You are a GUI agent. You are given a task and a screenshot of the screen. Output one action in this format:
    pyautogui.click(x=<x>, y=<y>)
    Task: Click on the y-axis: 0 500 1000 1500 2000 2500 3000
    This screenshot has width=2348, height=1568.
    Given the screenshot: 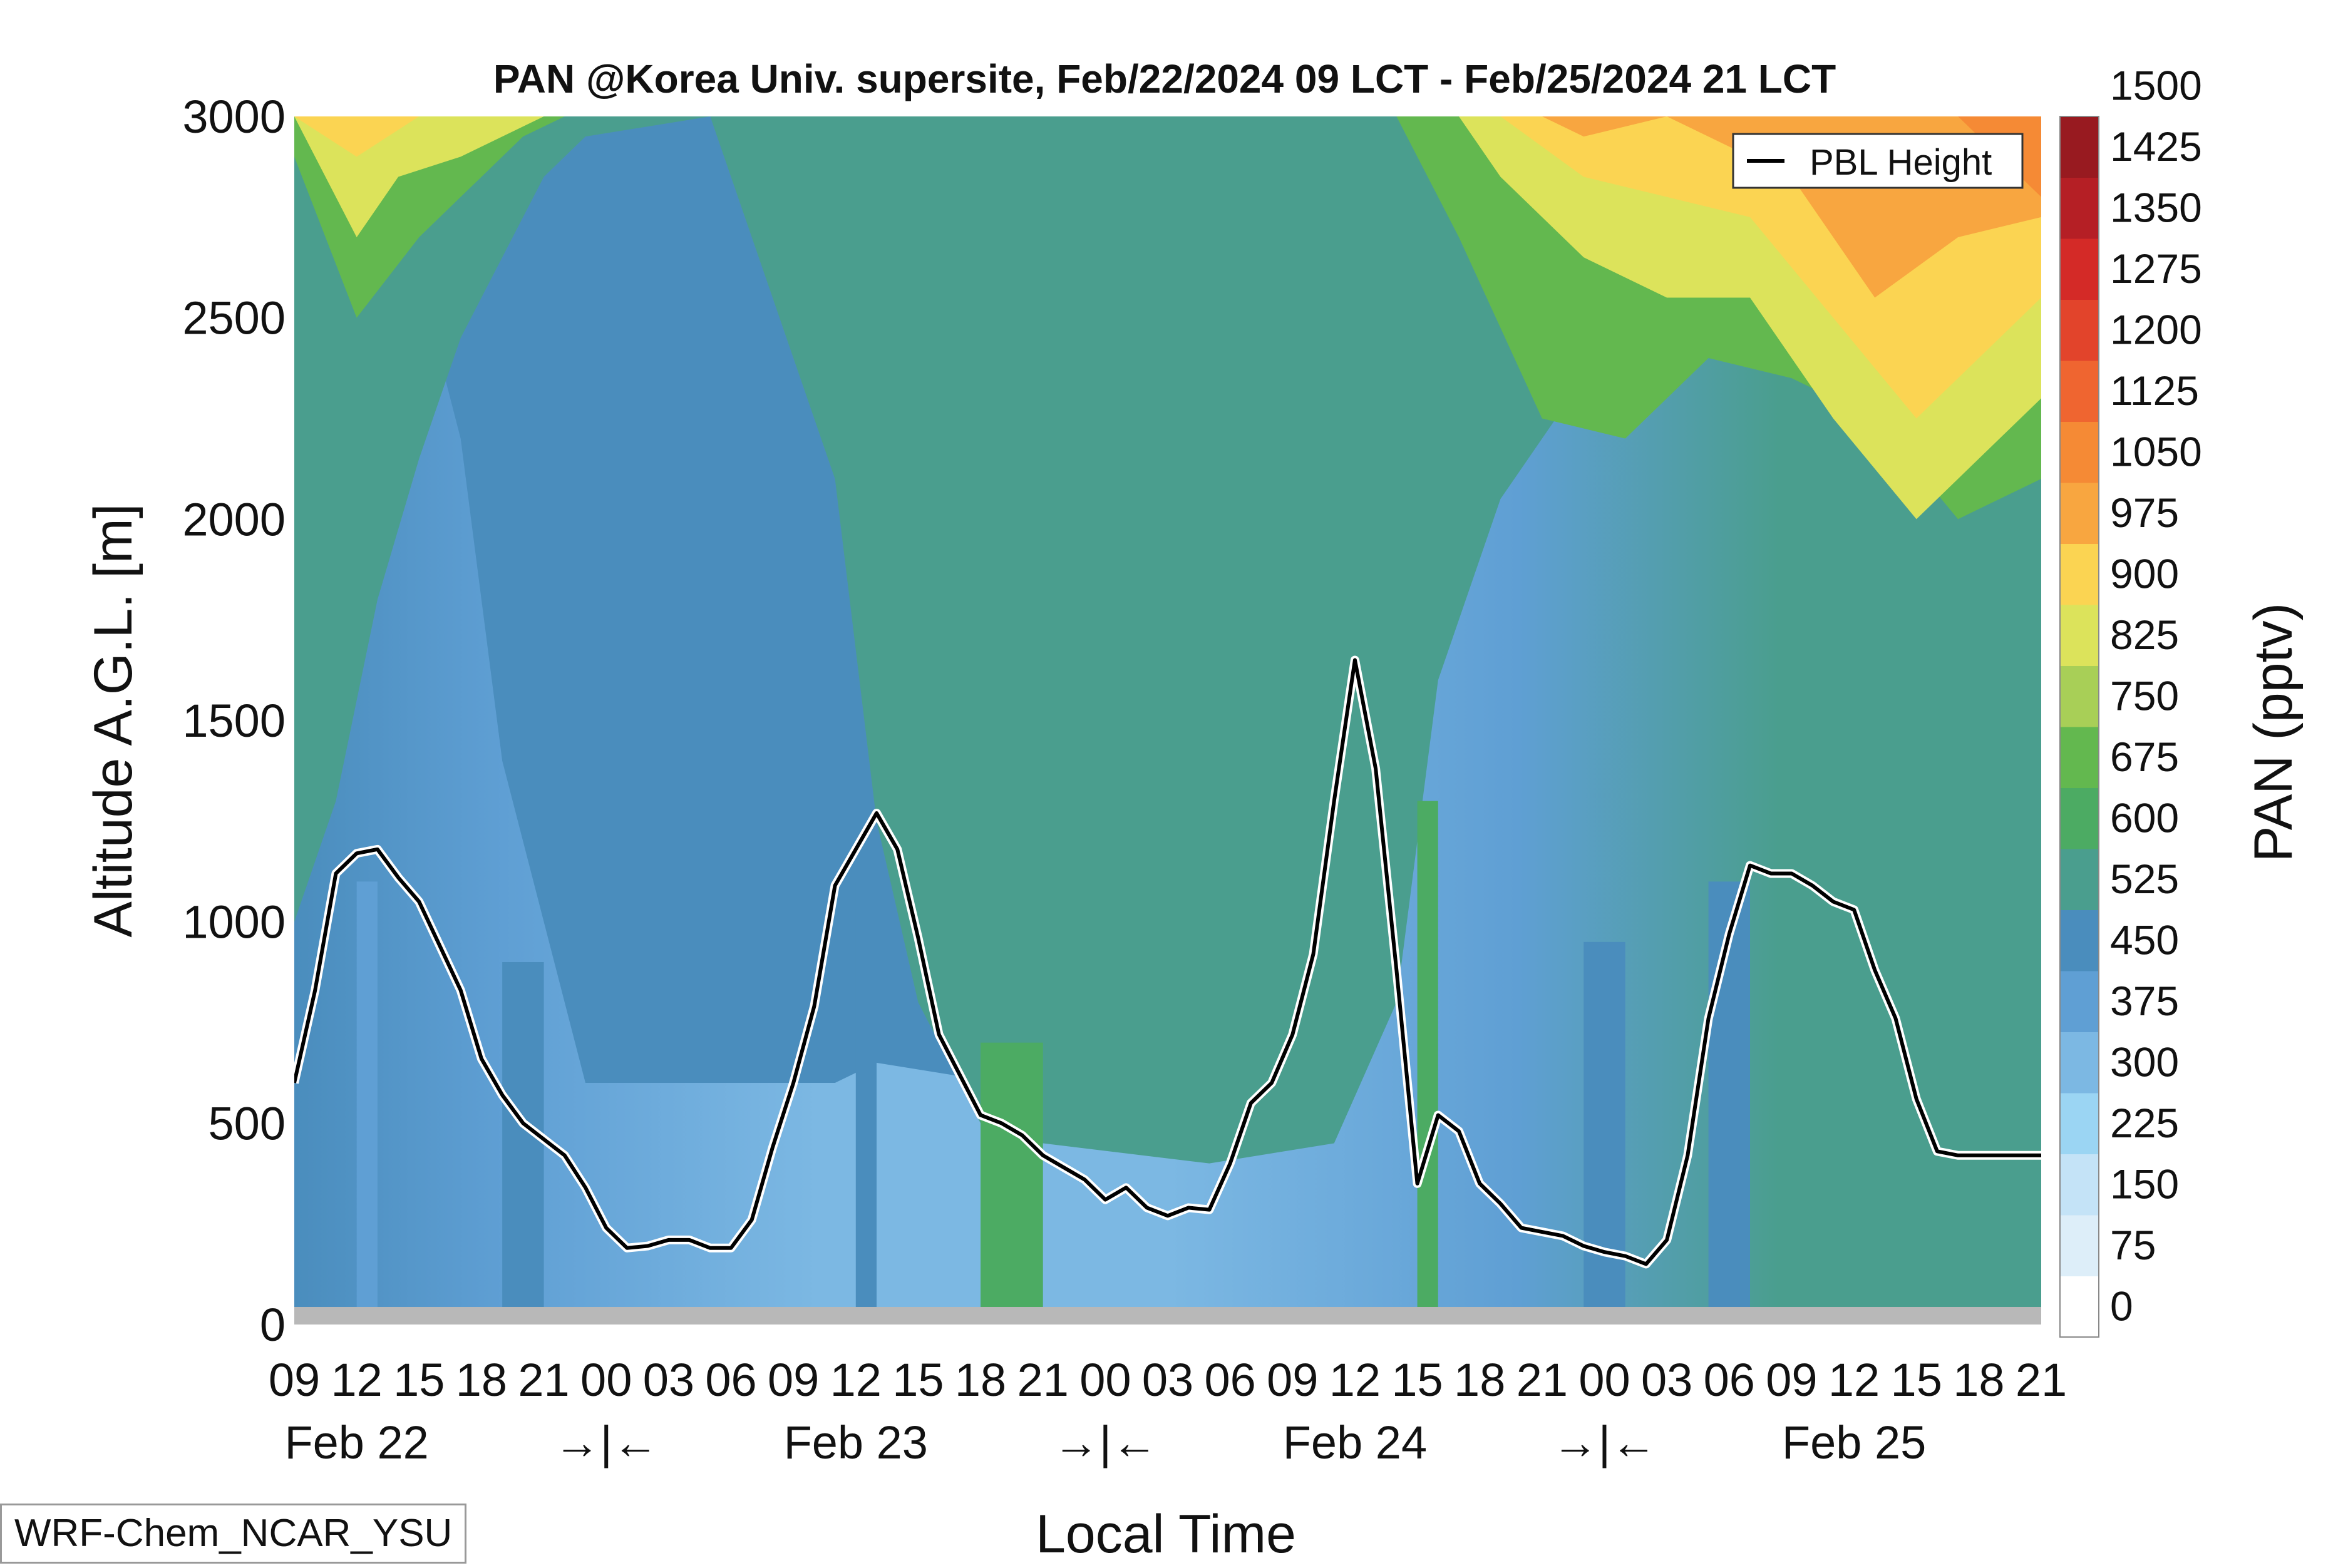 What is the action you would take?
    pyautogui.click(x=234, y=721)
    